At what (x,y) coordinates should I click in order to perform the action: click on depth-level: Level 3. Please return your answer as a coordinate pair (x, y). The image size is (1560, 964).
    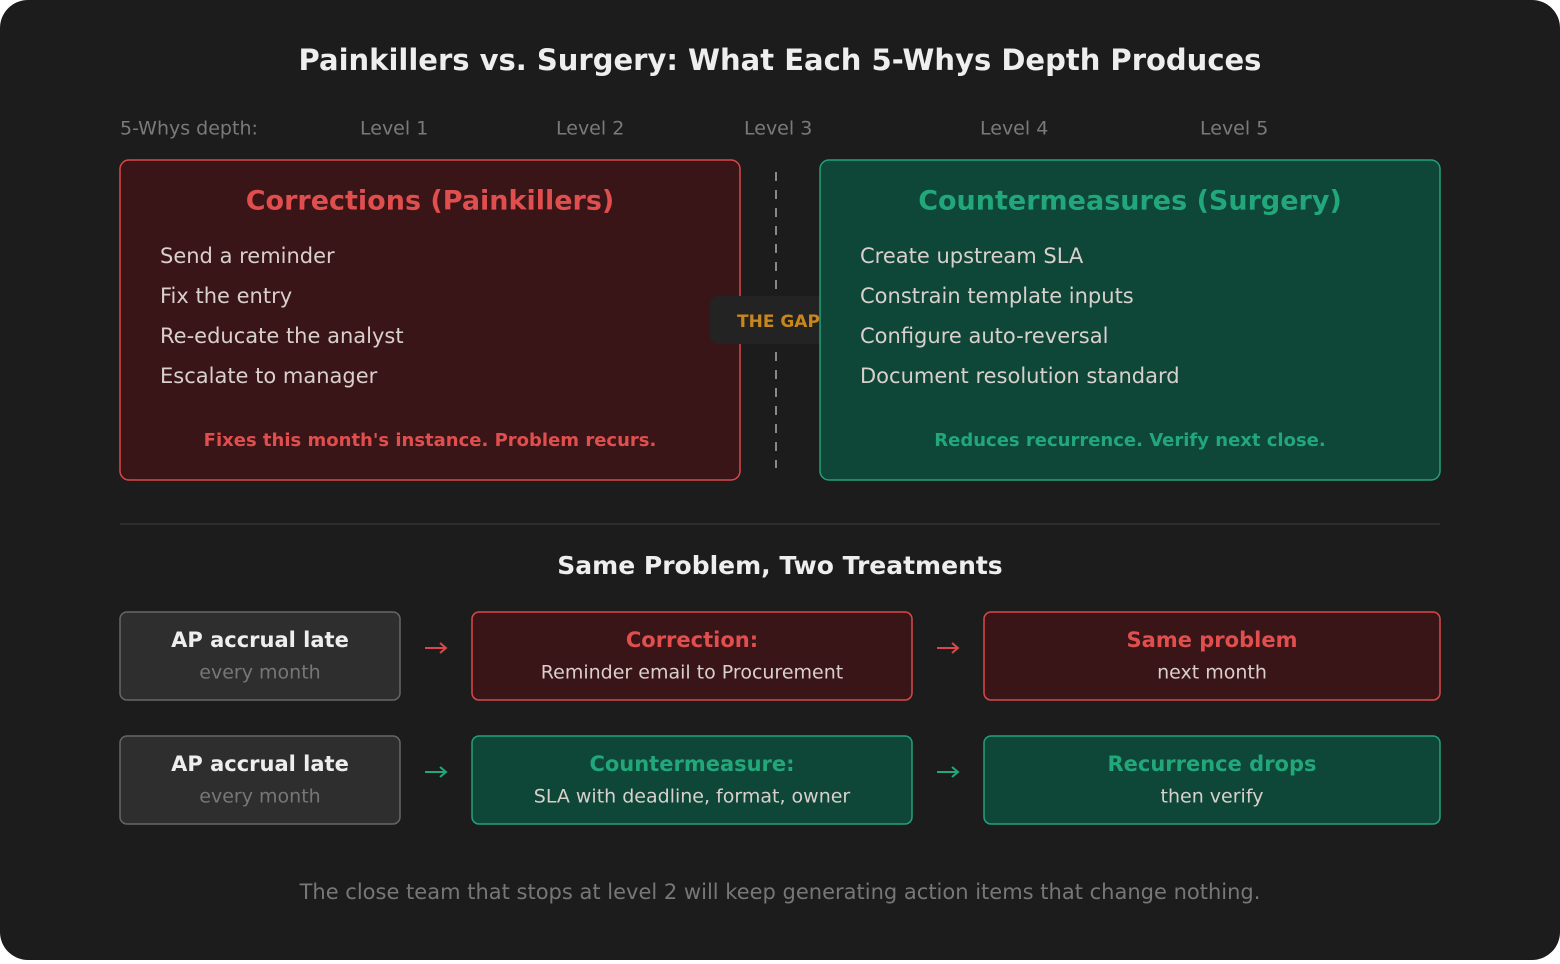
    Looking at the image, I should click on (778, 129).